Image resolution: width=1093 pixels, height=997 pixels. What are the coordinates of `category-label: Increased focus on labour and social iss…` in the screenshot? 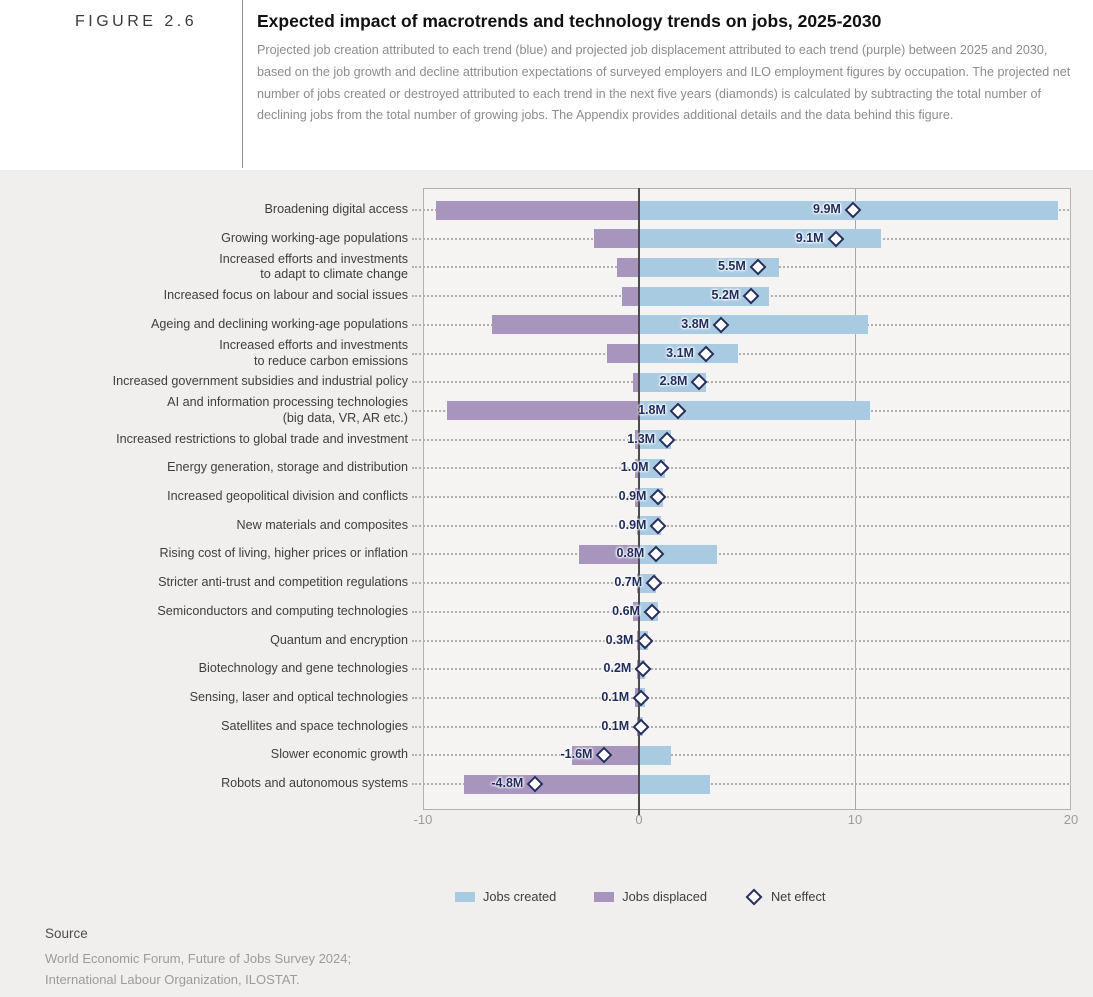 It's located at (285, 295).